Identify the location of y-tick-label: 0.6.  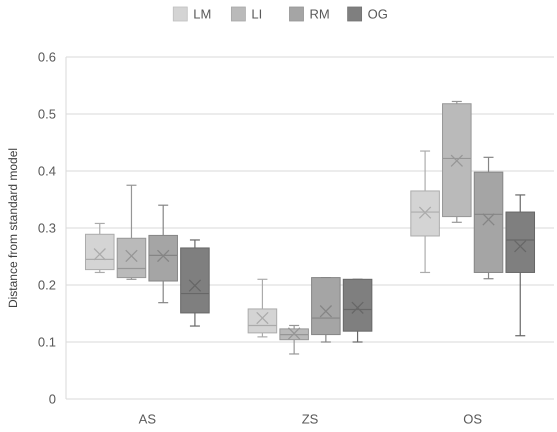
(47, 57).